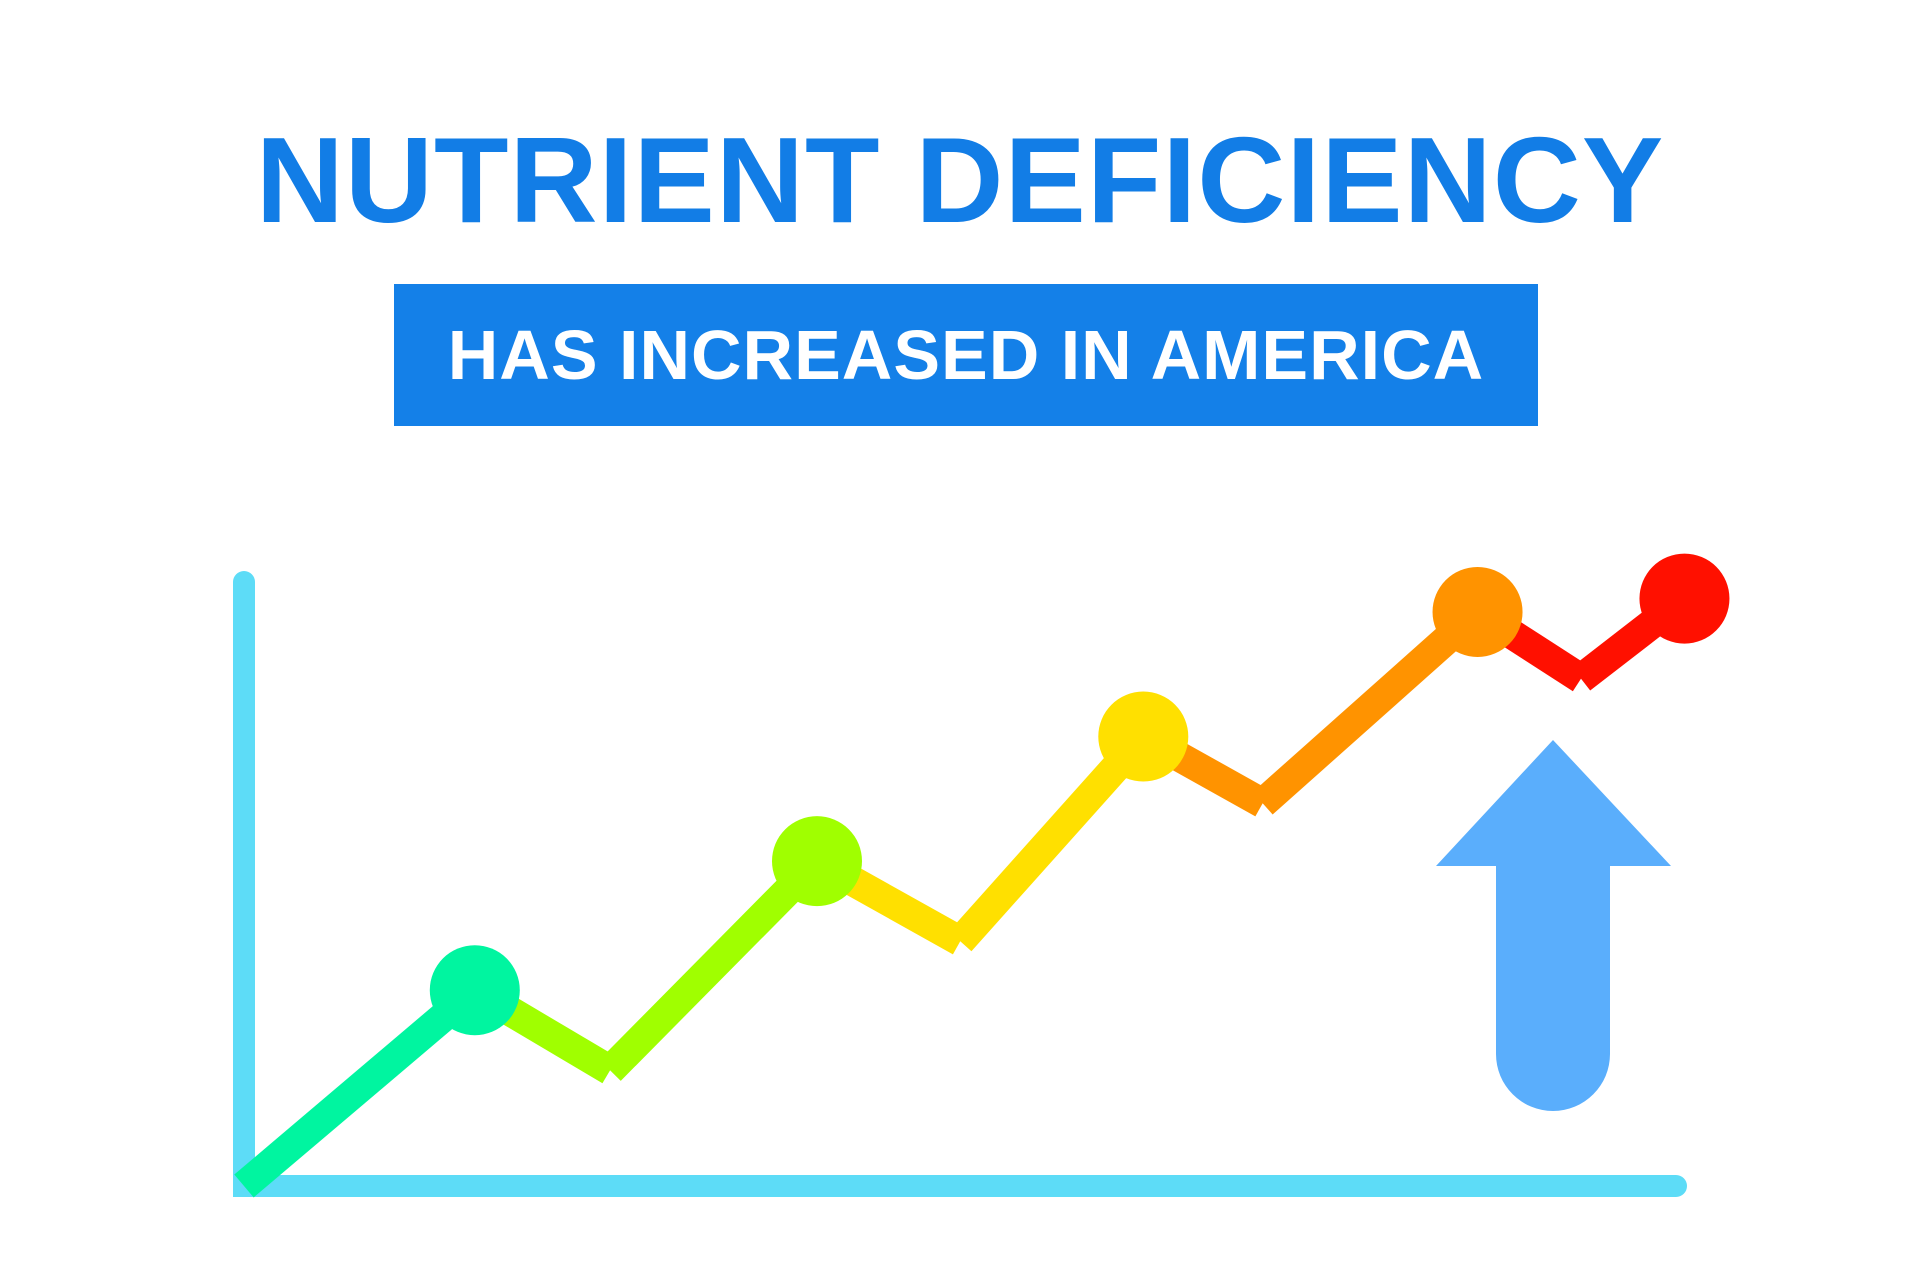 The width and height of the screenshot is (1920, 1280). I want to click on up-arrow-icon, so click(1553, 925).